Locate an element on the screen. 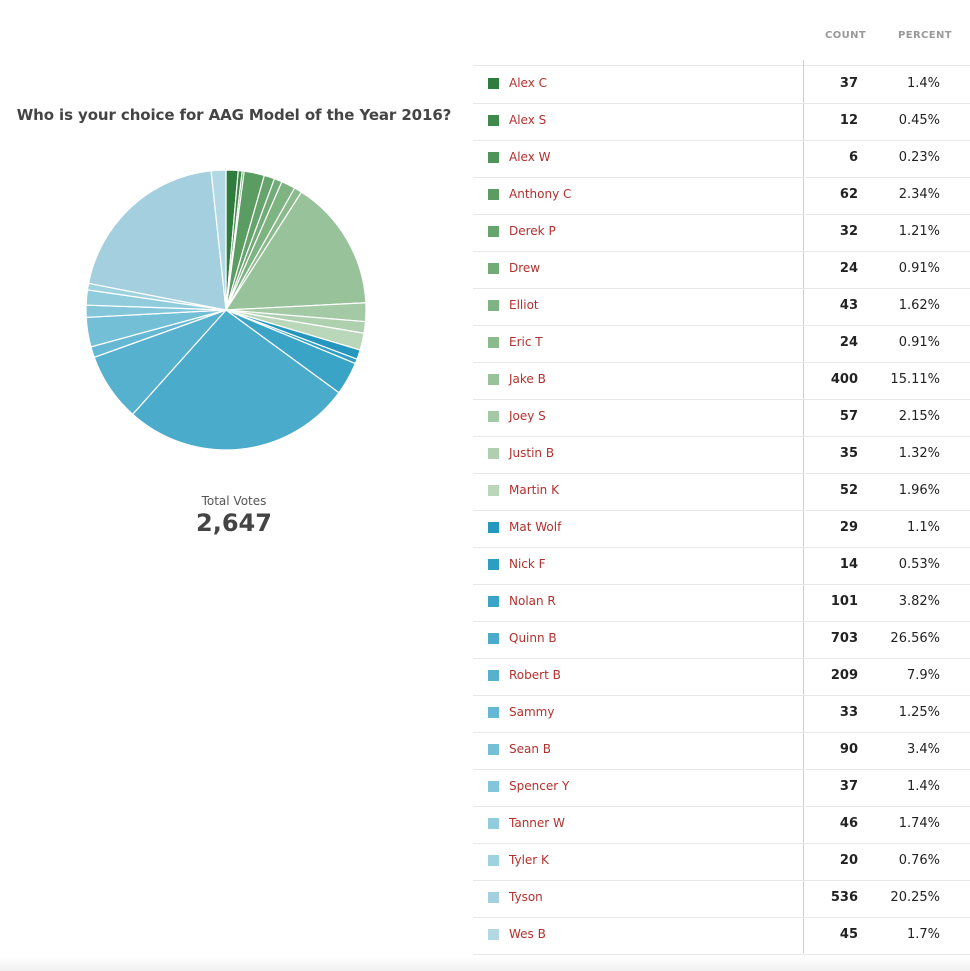 The width and height of the screenshot is (970, 971). table-row: Anthony C 62 2.34% is located at coordinates (721, 196).